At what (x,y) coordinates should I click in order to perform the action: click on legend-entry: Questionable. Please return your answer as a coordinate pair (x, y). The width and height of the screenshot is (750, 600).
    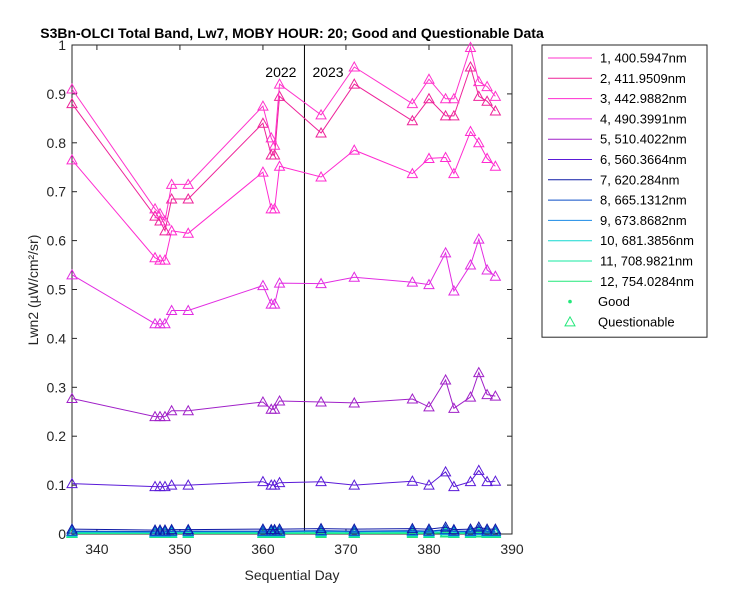
    Looking at the image, I should click on (636, 321).